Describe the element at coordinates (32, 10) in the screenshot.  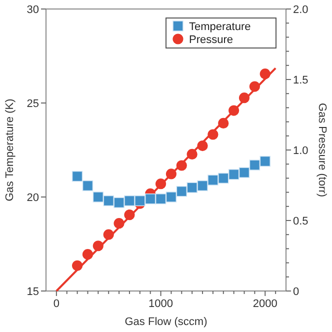
I see `y-tick-label: 30` at that location.